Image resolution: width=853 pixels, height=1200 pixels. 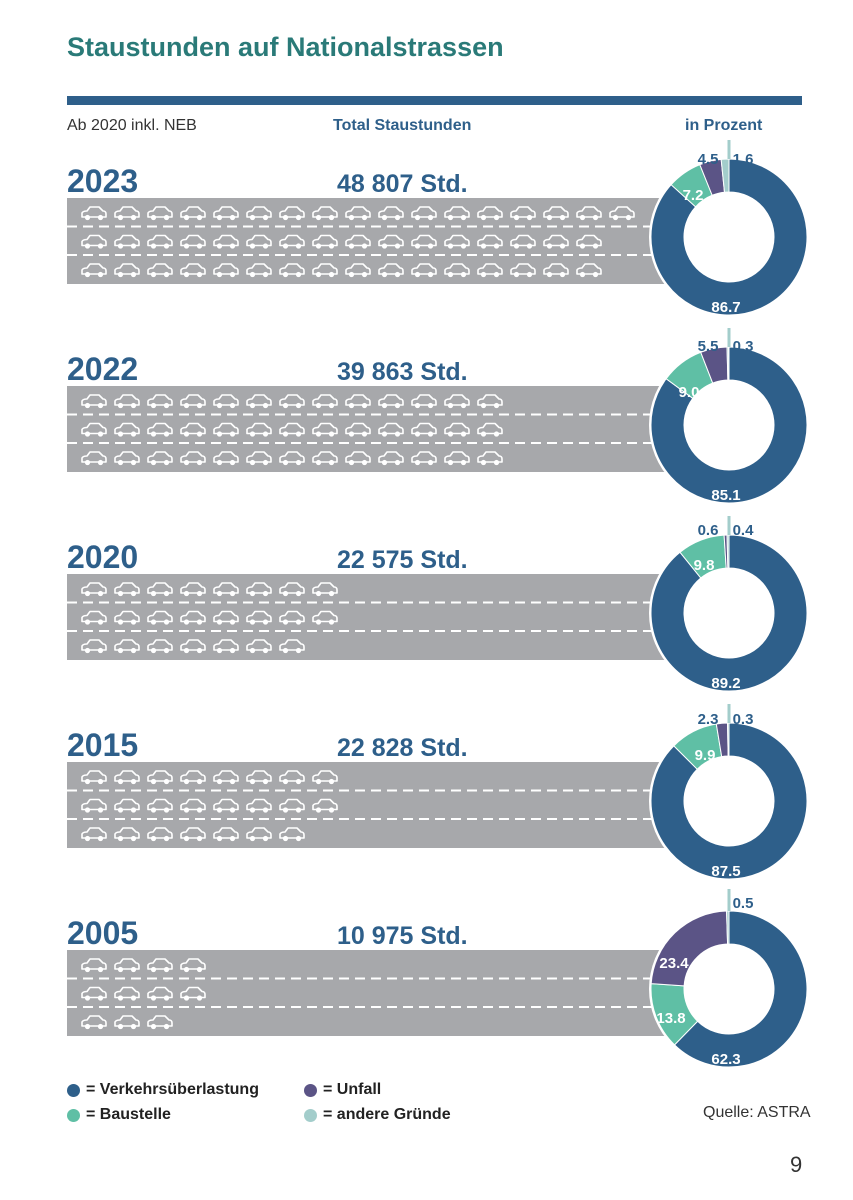 What do you see at coordinates (102, 181) in the screenshot?
I see `year-label: 2023` at bounding box center [102, 181].